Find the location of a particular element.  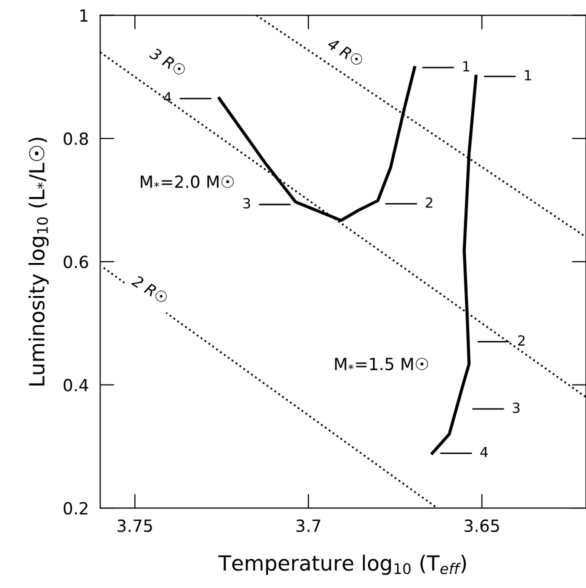

x-tick-label: 3.75 is located at coordinates (135, 525).